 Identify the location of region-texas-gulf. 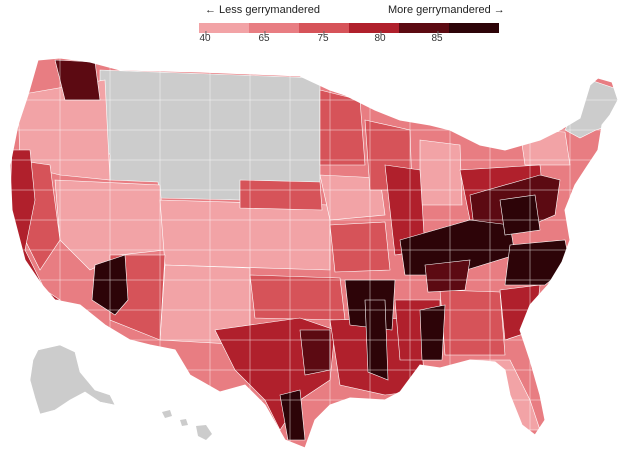
(292, 415).